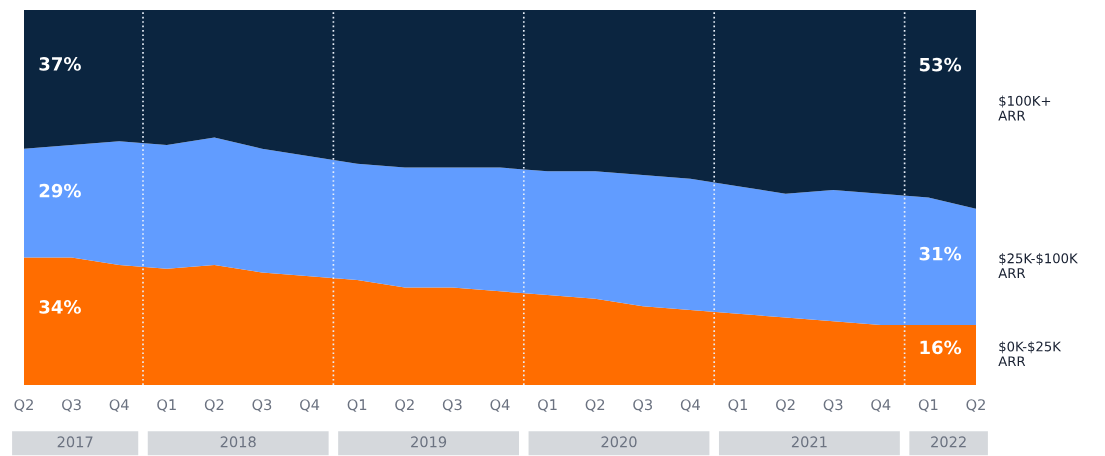  I want to click on series-label: $0K-$25K ARR, so click(1030, 354).